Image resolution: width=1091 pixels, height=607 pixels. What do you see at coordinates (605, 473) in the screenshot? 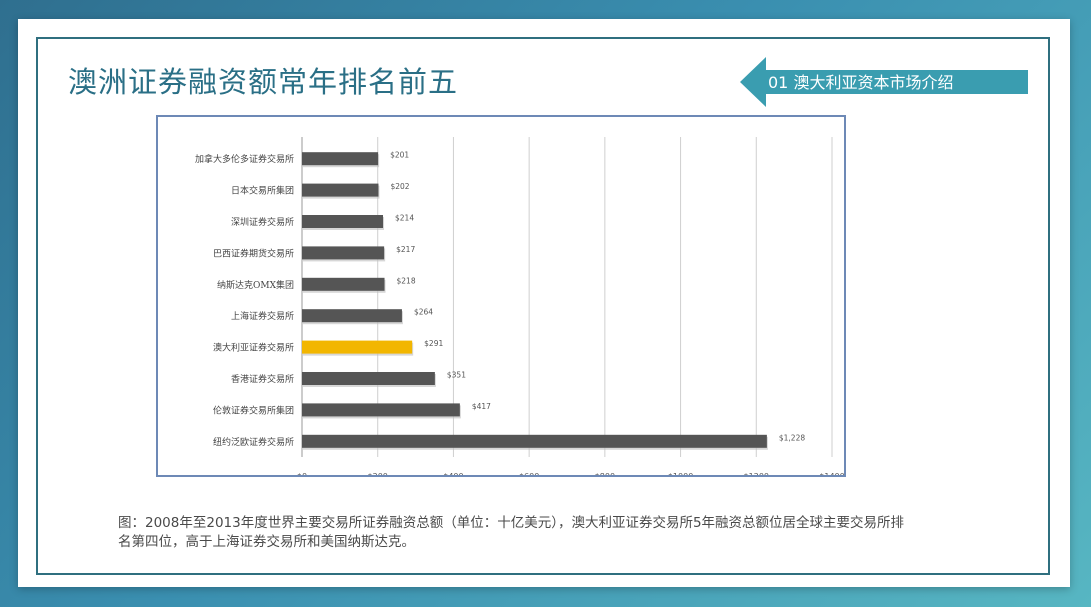
I see `x-tick-label: $800` at bounding box center [605, 473].